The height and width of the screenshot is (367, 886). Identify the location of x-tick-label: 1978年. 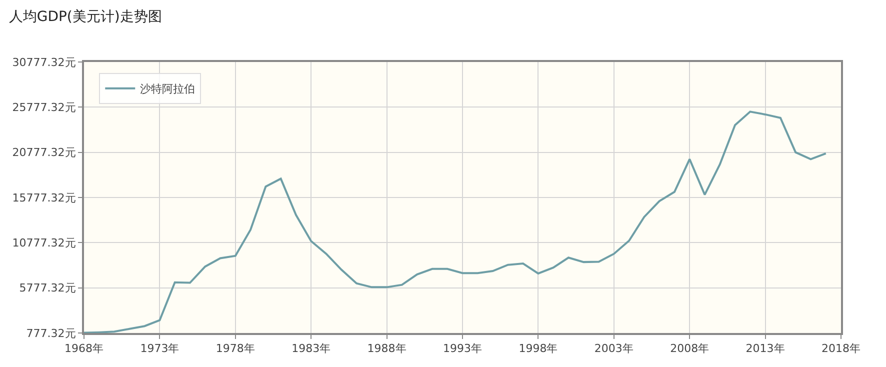
(235, 349).